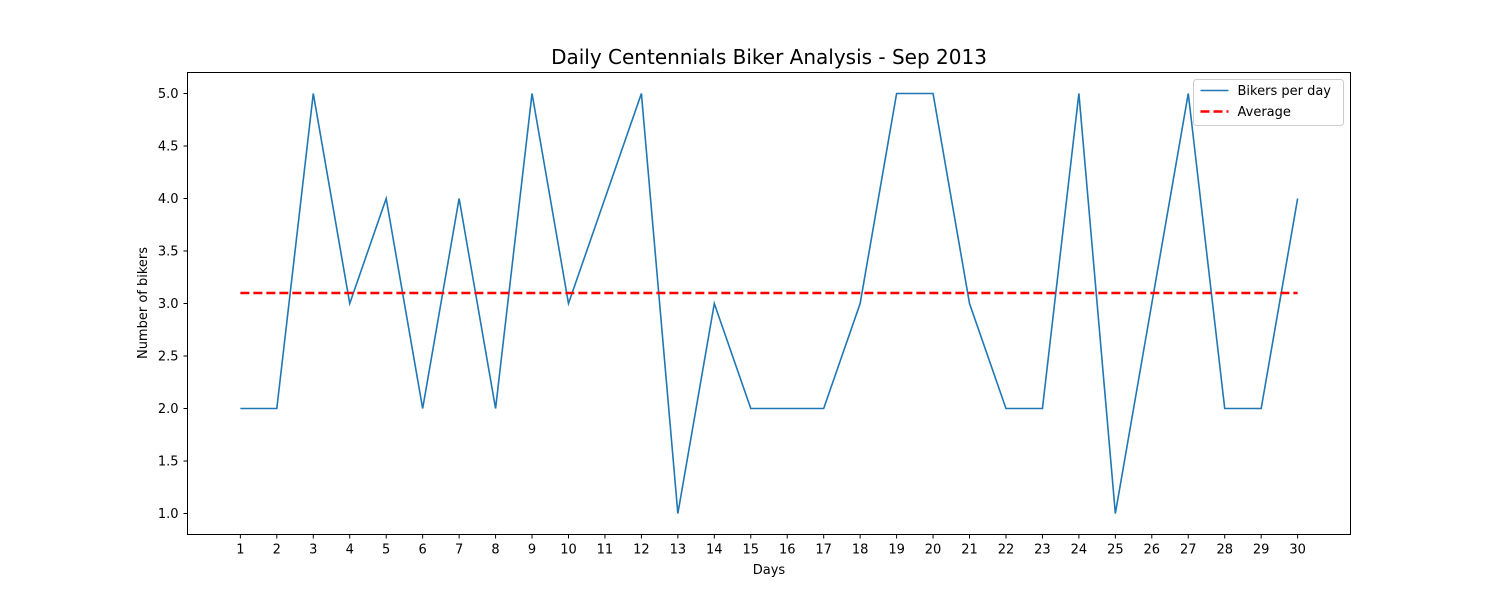 Image resolution: width=1500 pixels, height=600 pixels. What do you see at coordinates (1224, 550) in the screenshot?
I see `x-tick-label: 28` at bounding box center [1224, 550].